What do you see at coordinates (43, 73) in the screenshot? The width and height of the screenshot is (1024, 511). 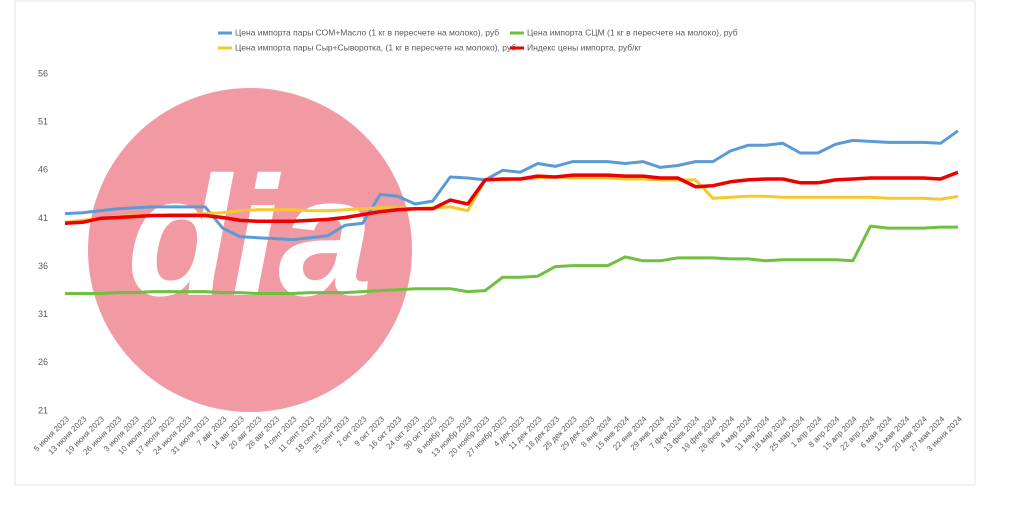 I see `y-tick-label: 56` at bounding box center [43, 73].